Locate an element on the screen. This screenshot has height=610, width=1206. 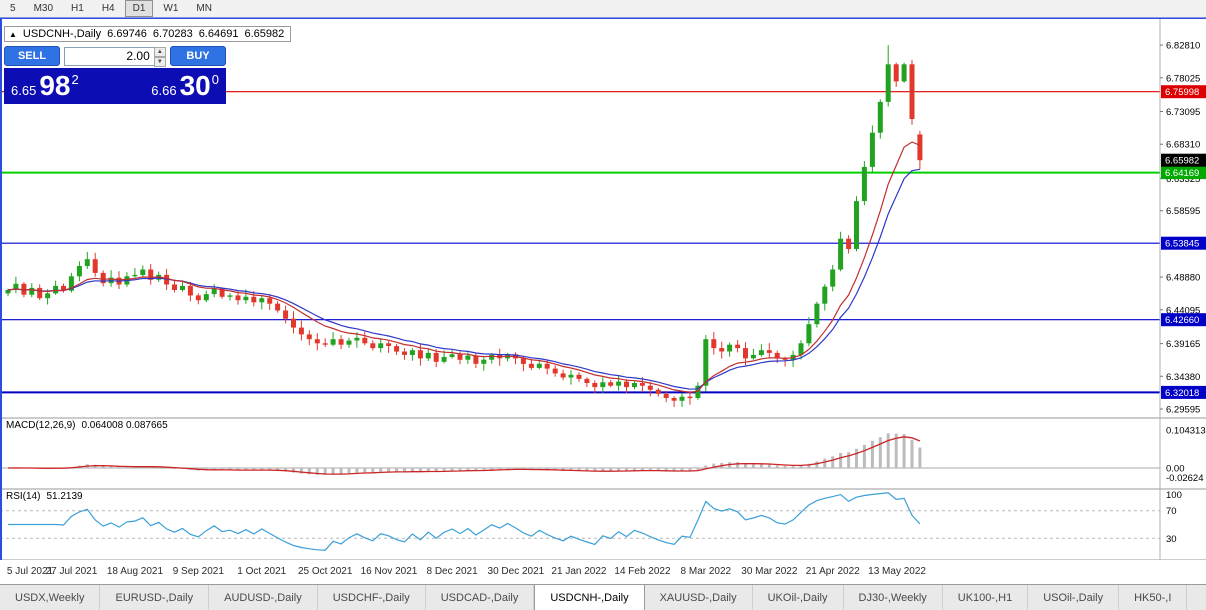
svg-text: 6.65982 is located at coordinates (1182, 161).